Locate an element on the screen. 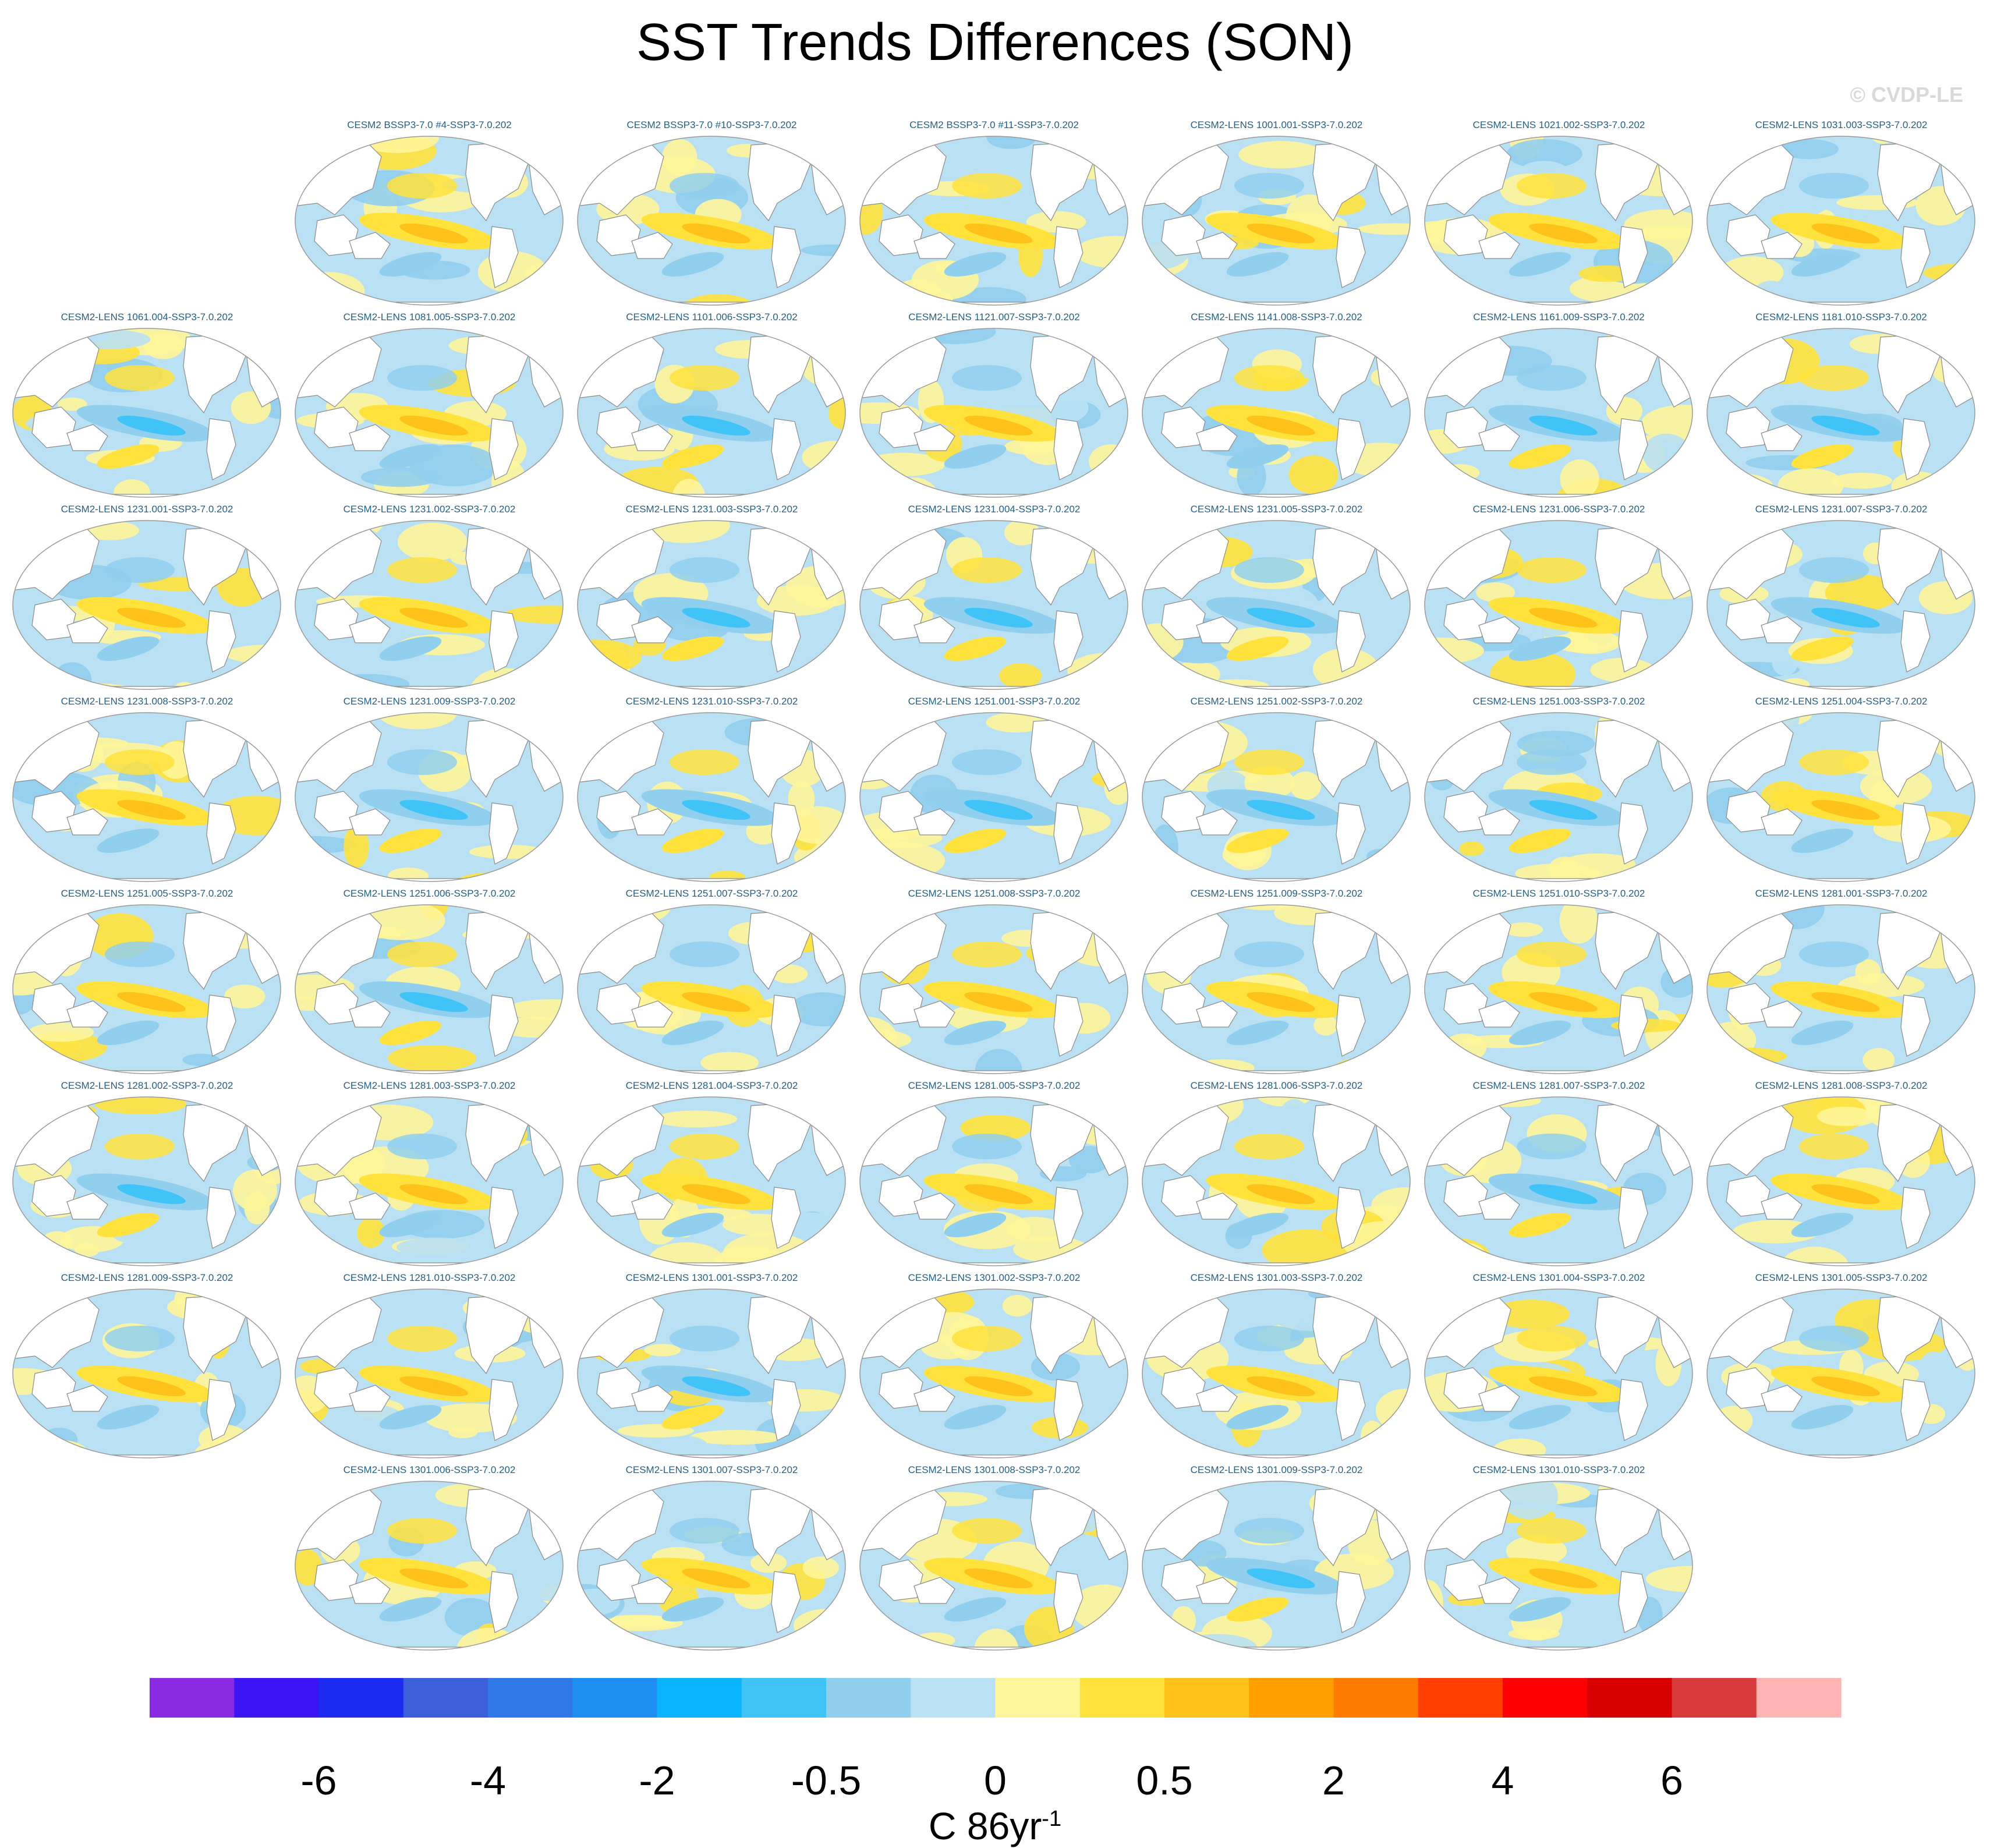  panel-title: CESM2-LENS 1231.009-SSP3-7.0.202 is located at coordinates (430, 701).